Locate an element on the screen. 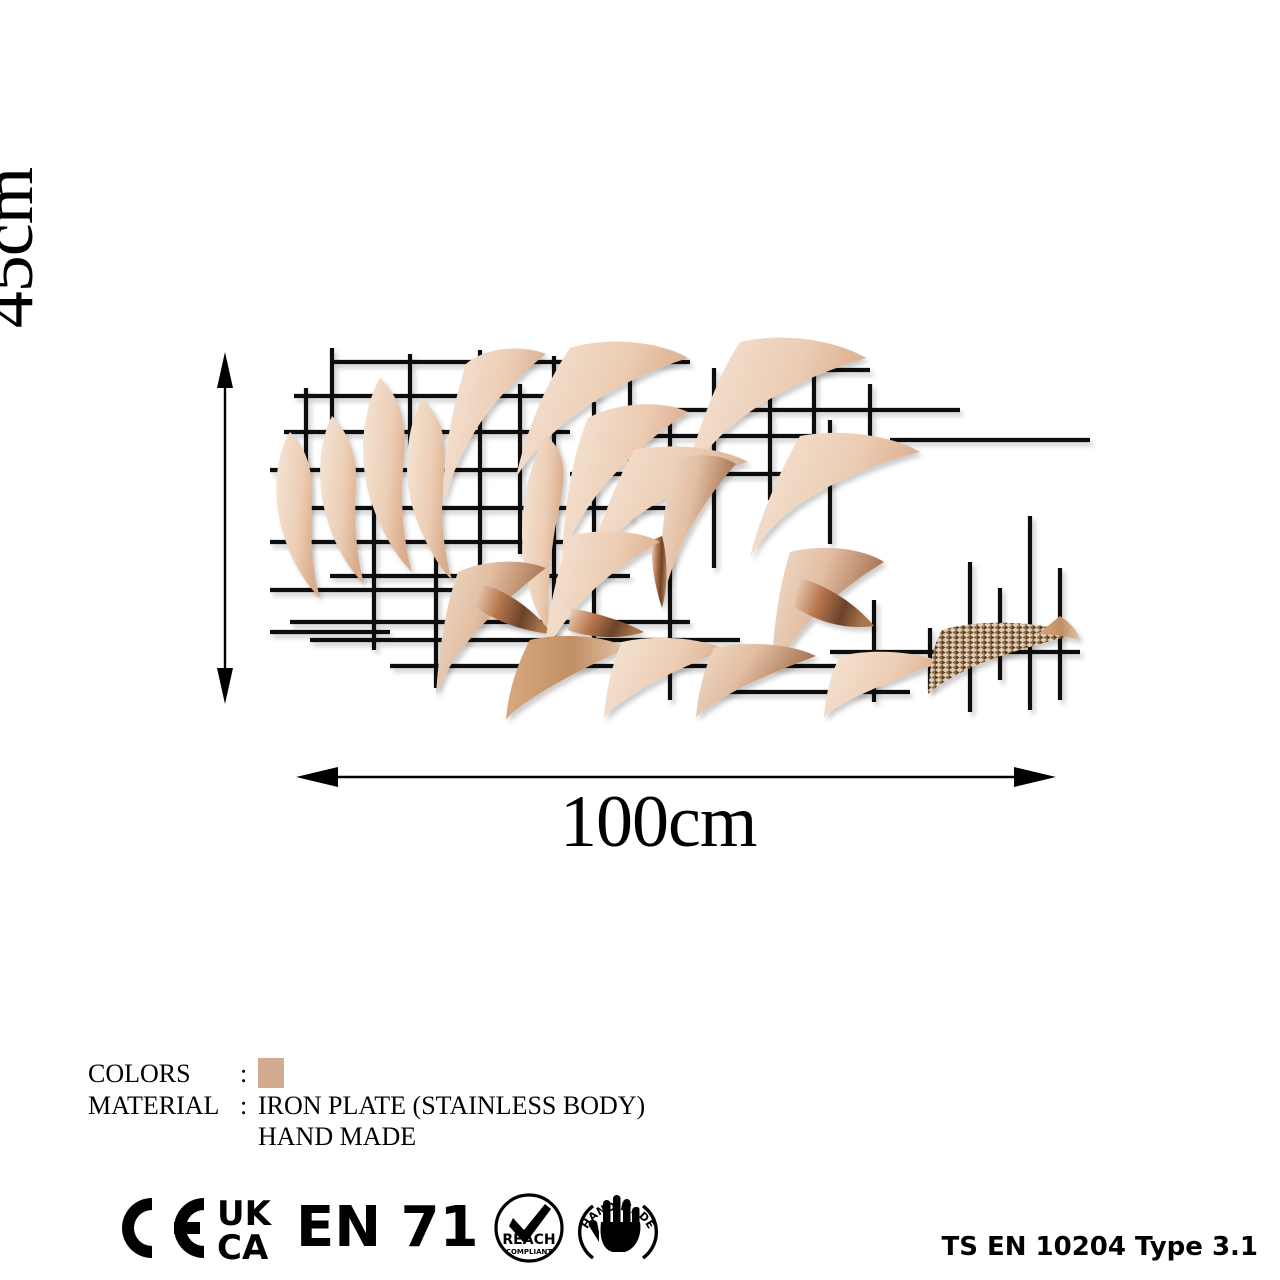 This screenshot has height=1280, width=1280. en71-label: EN 71 is located at coordinates (387, 1227).